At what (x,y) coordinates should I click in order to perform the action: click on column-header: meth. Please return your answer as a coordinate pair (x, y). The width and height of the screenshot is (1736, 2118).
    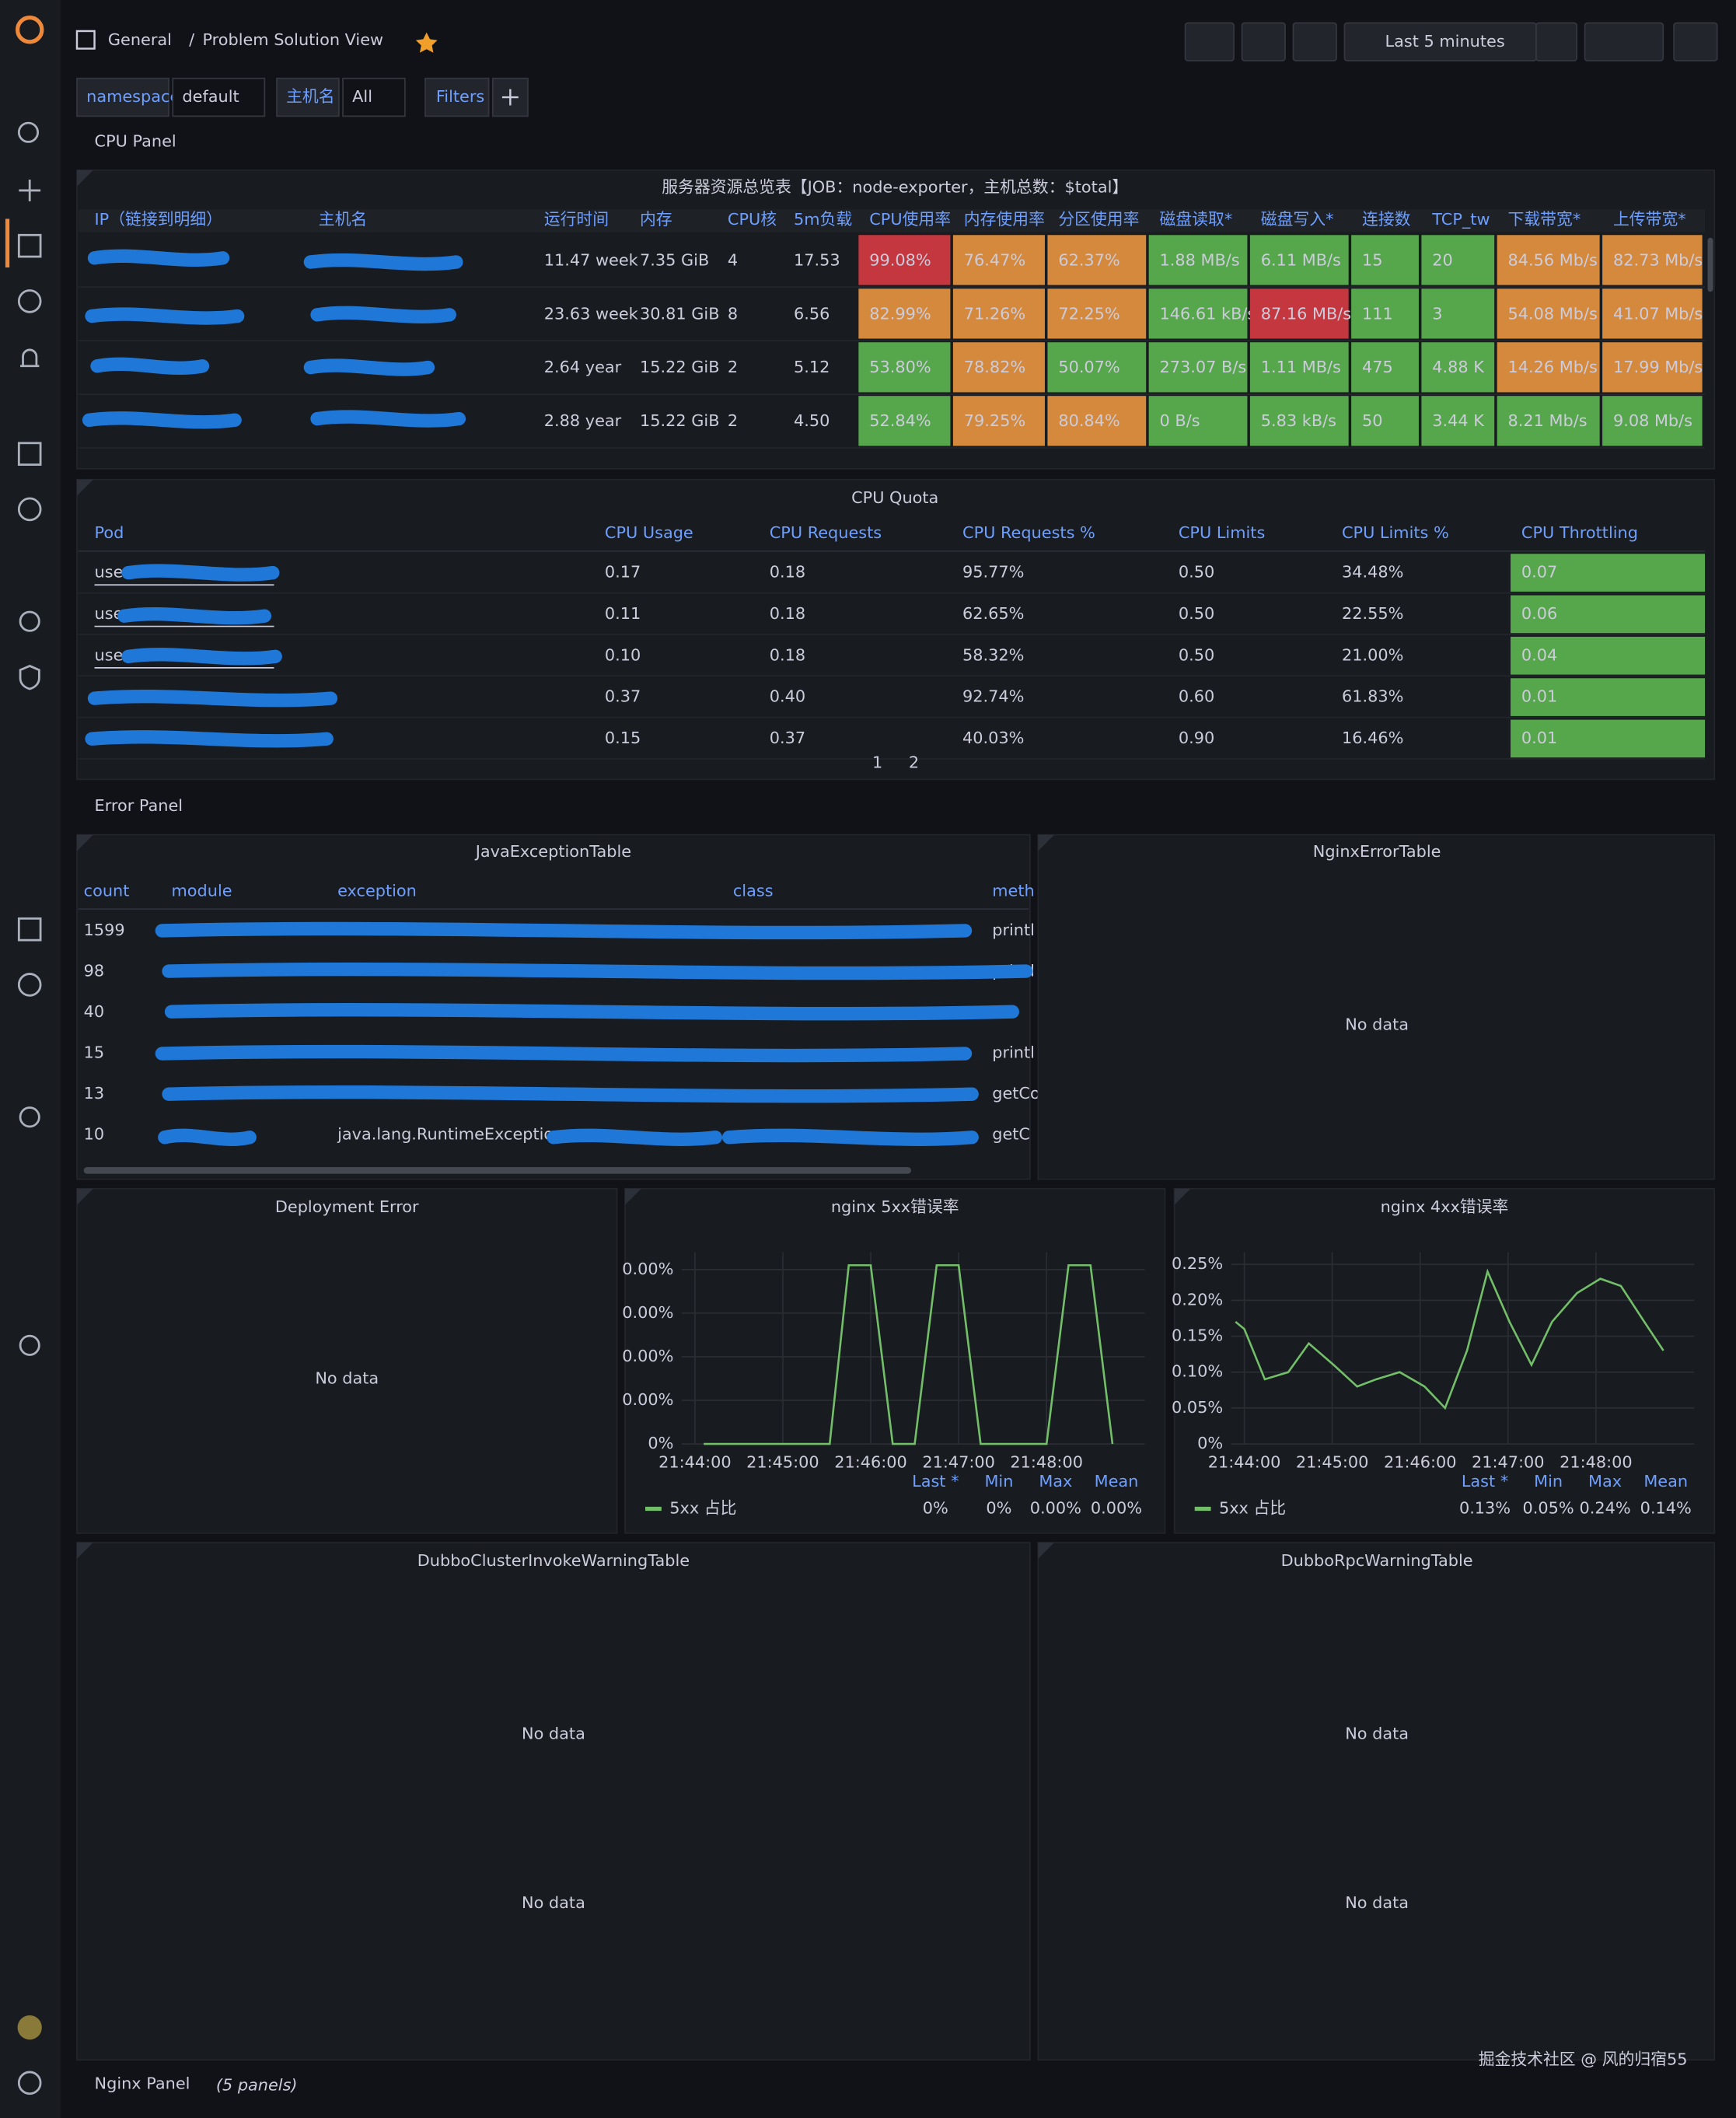
    Looking at the image, I should click on (1013, 891).